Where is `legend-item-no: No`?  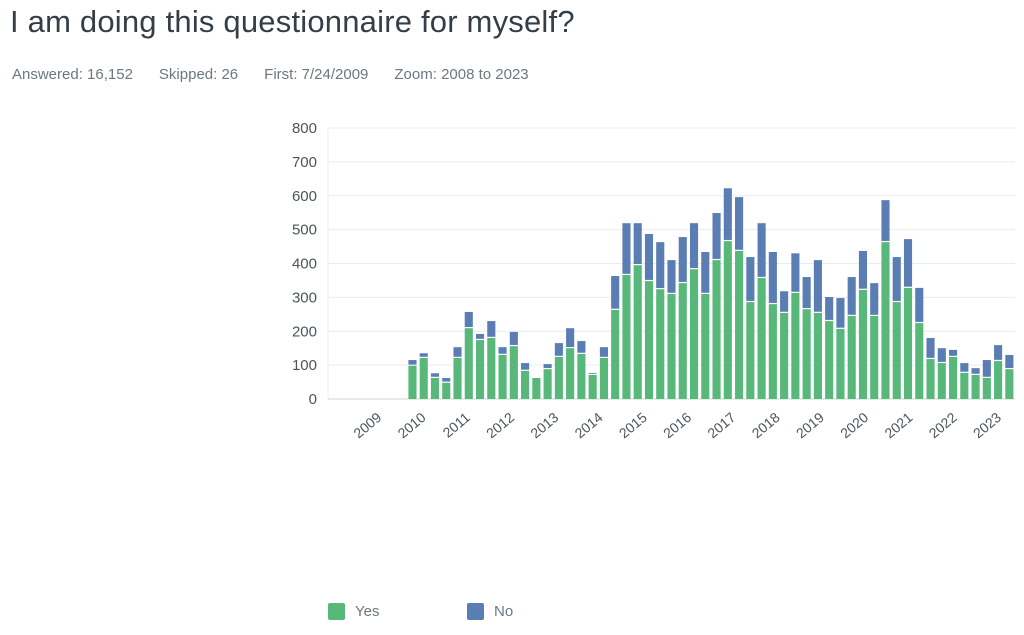 legend-item-no: No is located at coordinates (490, 611).